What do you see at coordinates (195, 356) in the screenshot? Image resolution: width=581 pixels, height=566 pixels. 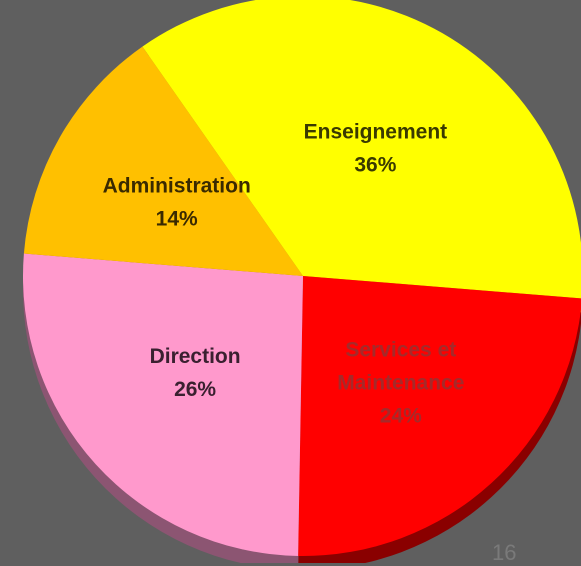 I see `pie-category-label: Direction` at bounding box center [195, 356].